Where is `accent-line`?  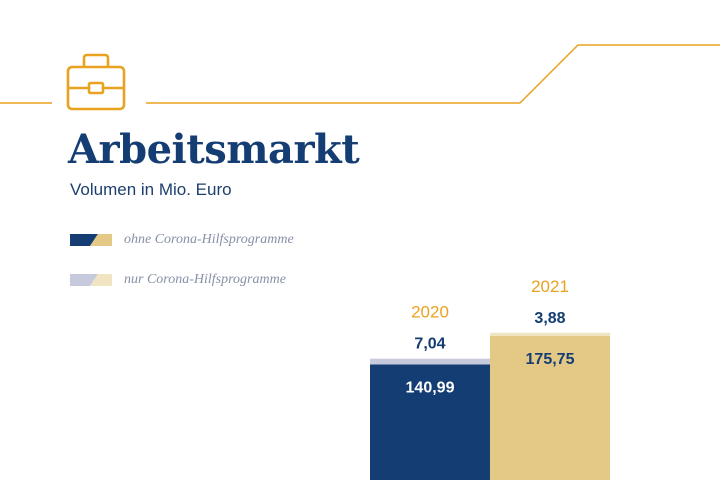 accent-line is located at coordinates (360, 74).